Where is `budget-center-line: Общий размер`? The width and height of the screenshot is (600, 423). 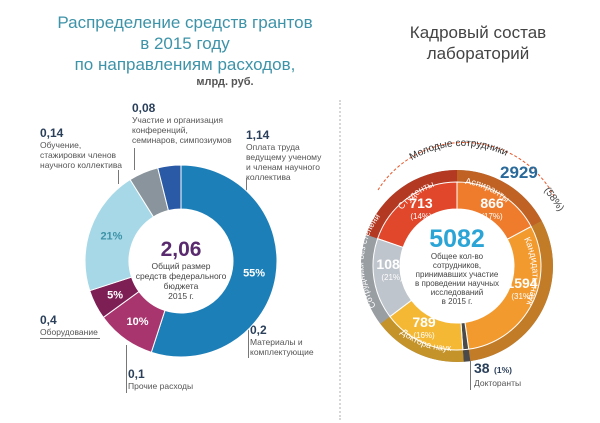 budget-center-line: Общий размер is located at coordinates (181, 266).